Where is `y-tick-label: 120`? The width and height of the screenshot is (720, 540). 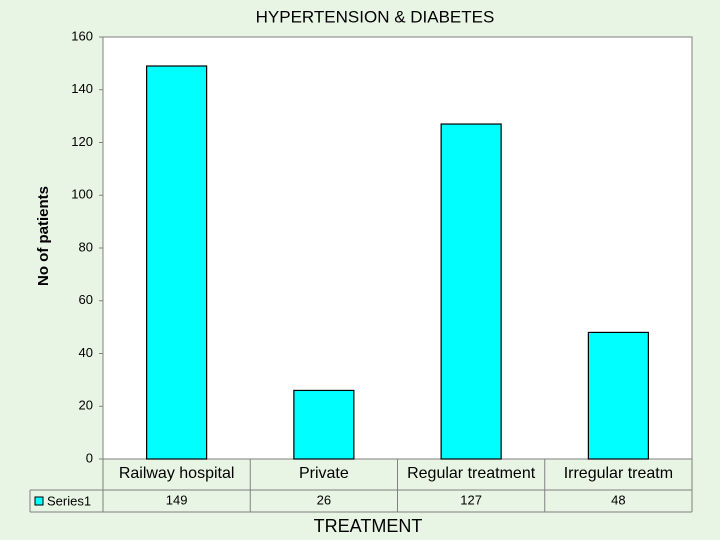 y-tick-label: 120 is located at coordinates (82, 141).